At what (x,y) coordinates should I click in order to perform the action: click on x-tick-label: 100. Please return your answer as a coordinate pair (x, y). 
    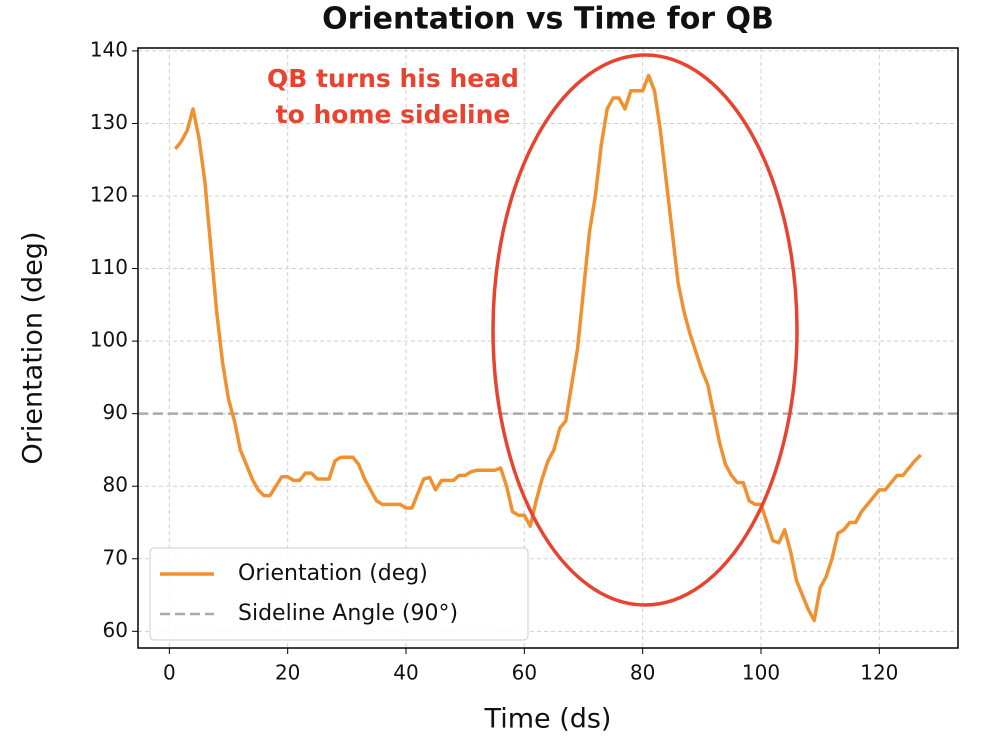
    Looking at the image, I should click on (761, 673).